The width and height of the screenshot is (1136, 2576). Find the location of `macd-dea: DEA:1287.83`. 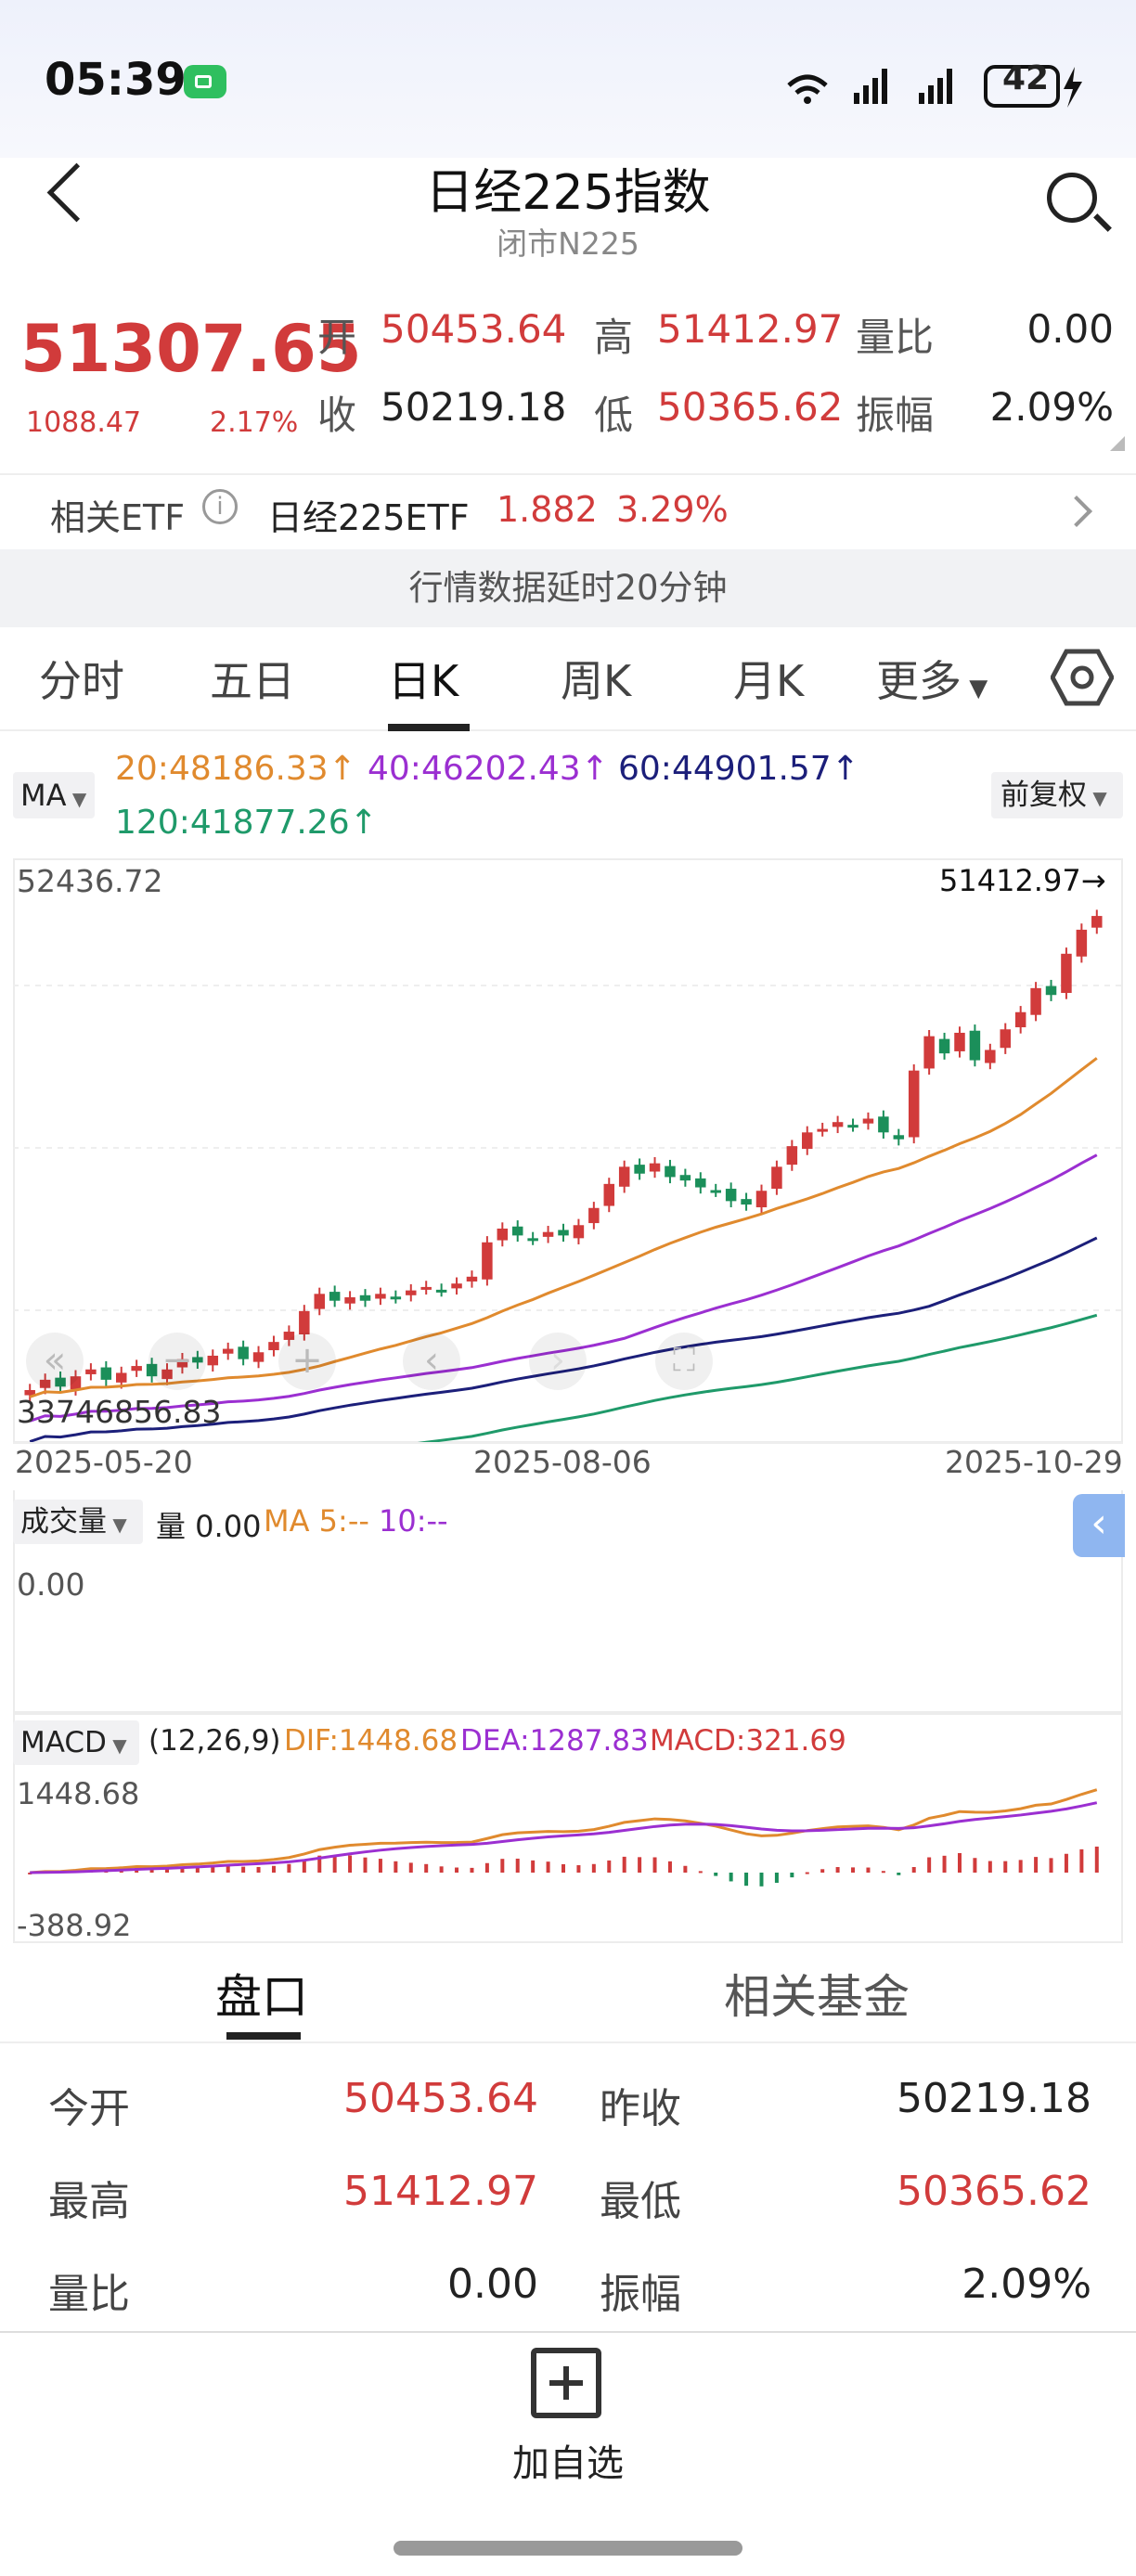

macd-dea: DEA:1287.83 is located at coordinates (554, 1741).